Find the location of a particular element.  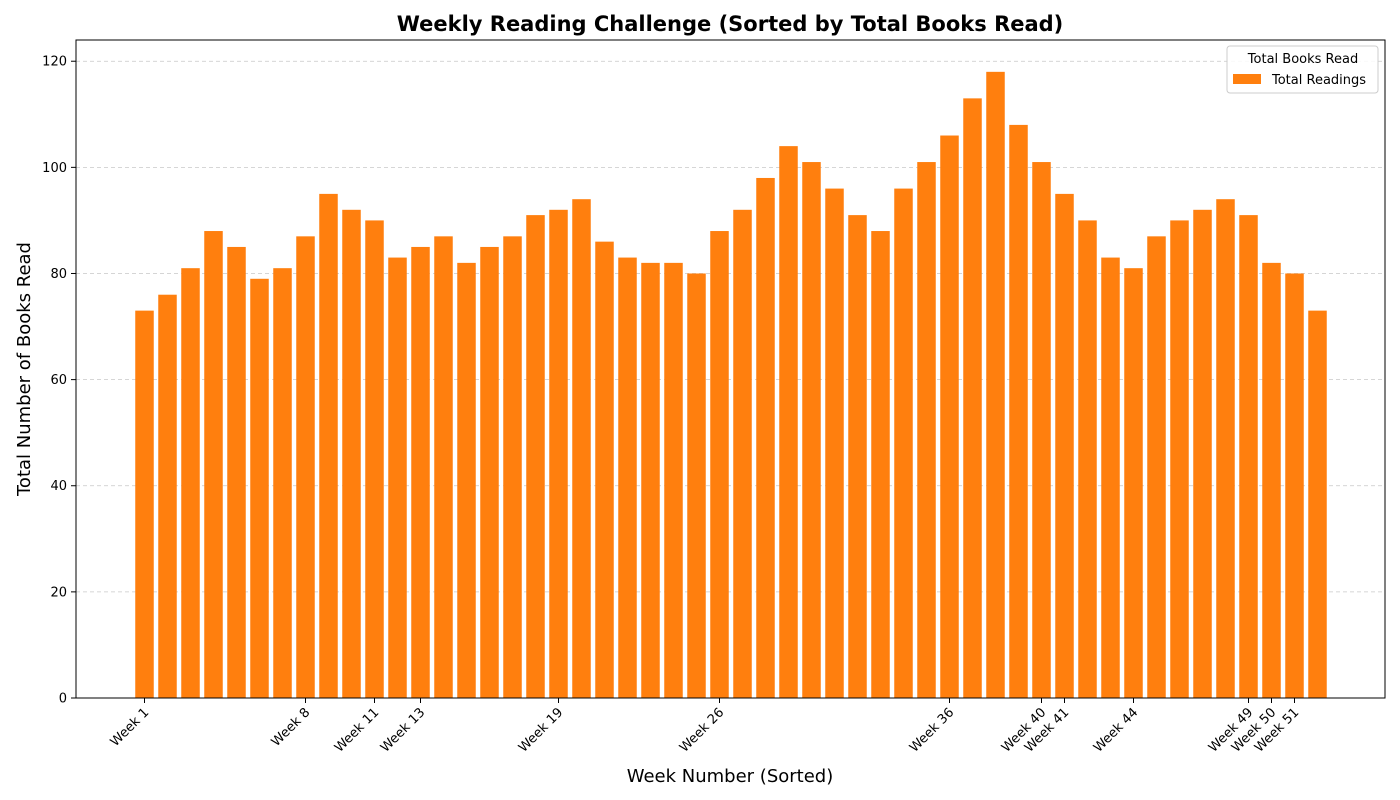

y-tick-label-60: 60 is located at coordinates (58, 380).